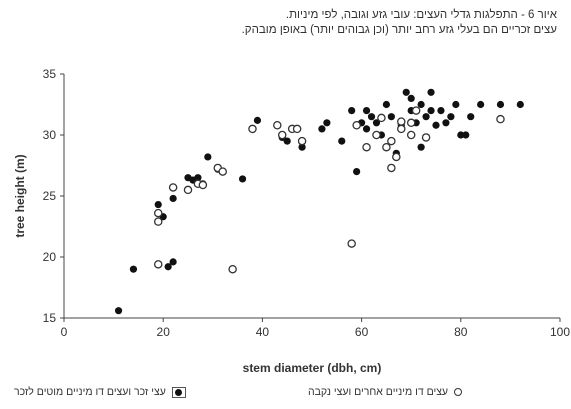 The height and width of the screenshot is (409, 571). I want to click on legend-open-label: עצים דו מיניים אחרים ועצי נקבה, so click(378, 392).